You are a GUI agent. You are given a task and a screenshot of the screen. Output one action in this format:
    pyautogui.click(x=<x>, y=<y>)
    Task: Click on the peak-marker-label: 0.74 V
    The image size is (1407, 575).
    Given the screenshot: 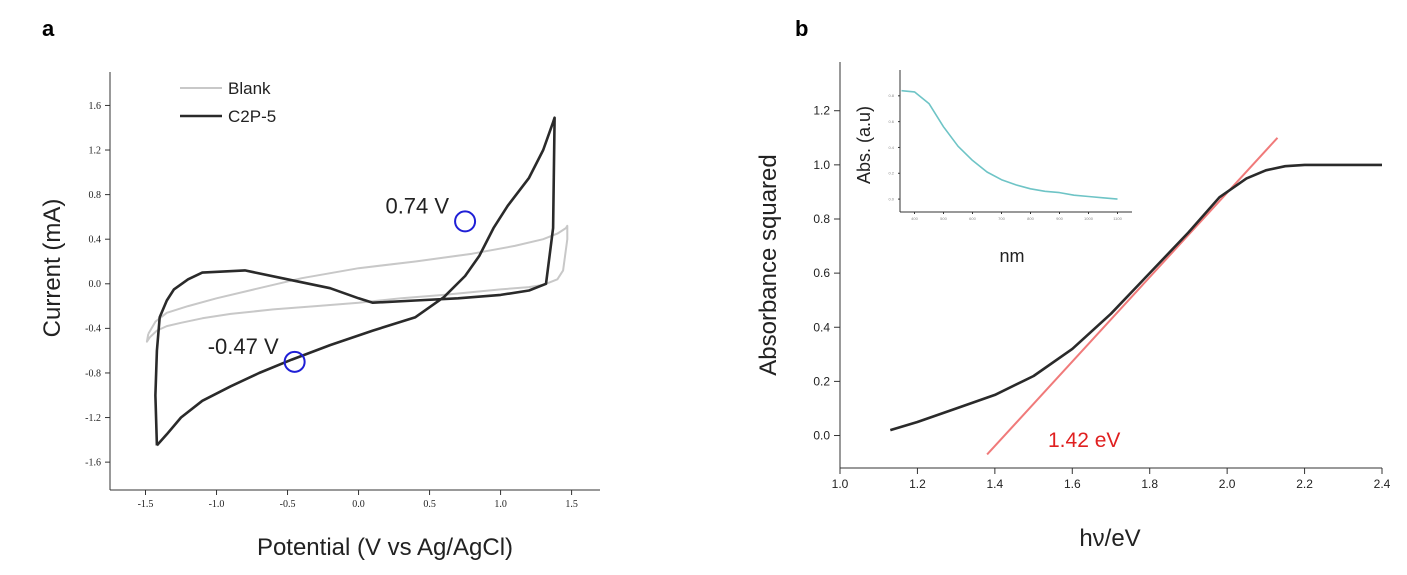 What is the action you would take?
    pyautogui.click(x=417, y=205)
    